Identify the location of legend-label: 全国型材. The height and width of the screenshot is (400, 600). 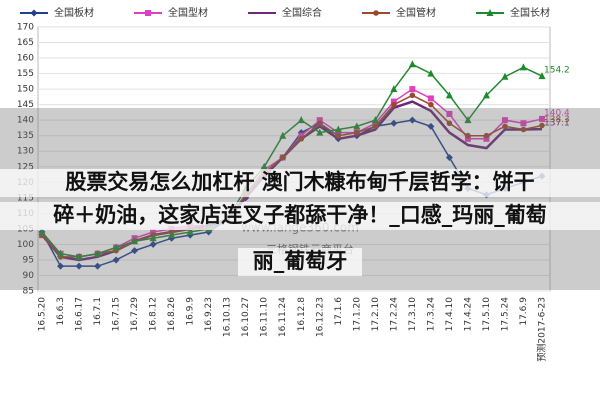
(188, 12).